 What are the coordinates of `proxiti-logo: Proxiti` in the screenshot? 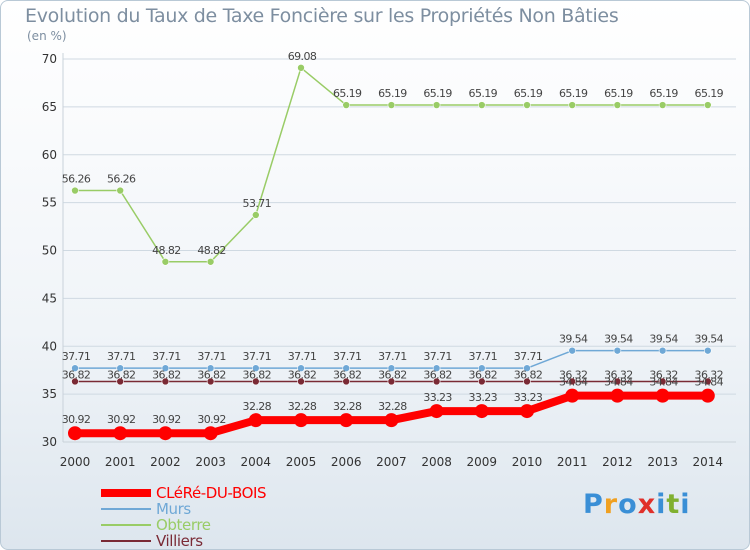 It's located at (637, 504).